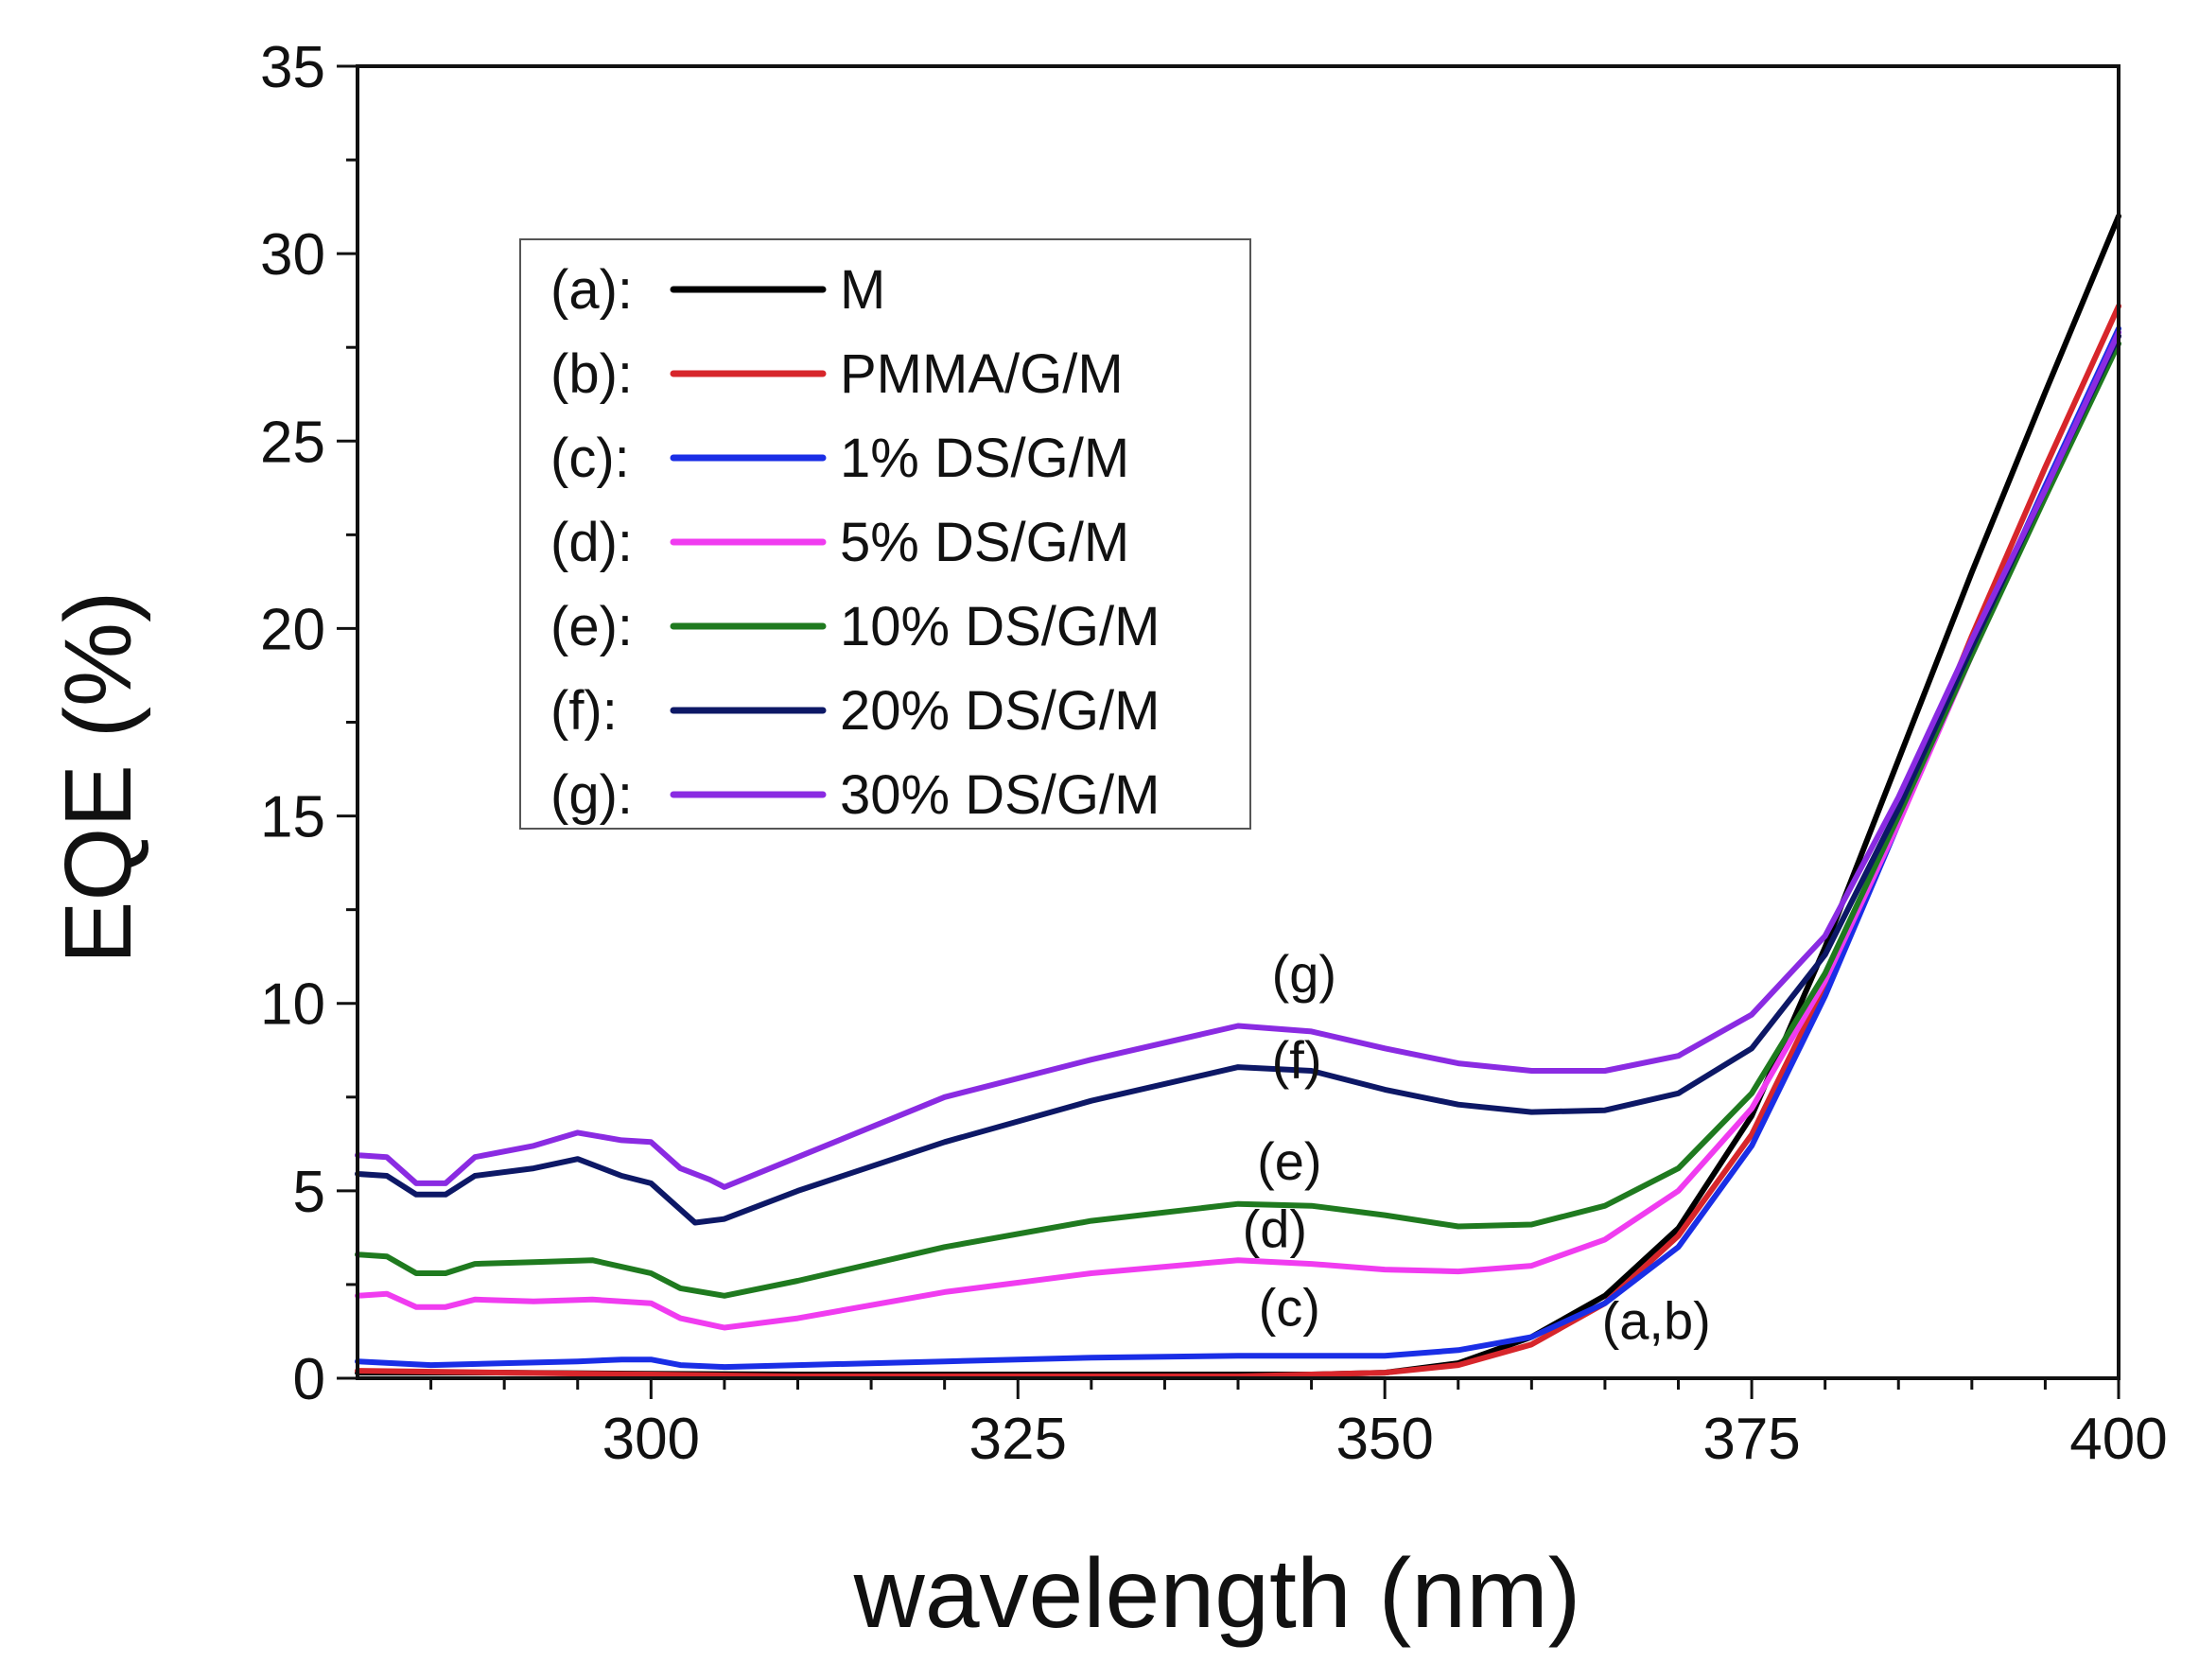 This screenshot has width=2199, height=1680. Describe the element at coordinates (1751, 1439) in the screenshot. I see `x-tick-label: 375` at that location.